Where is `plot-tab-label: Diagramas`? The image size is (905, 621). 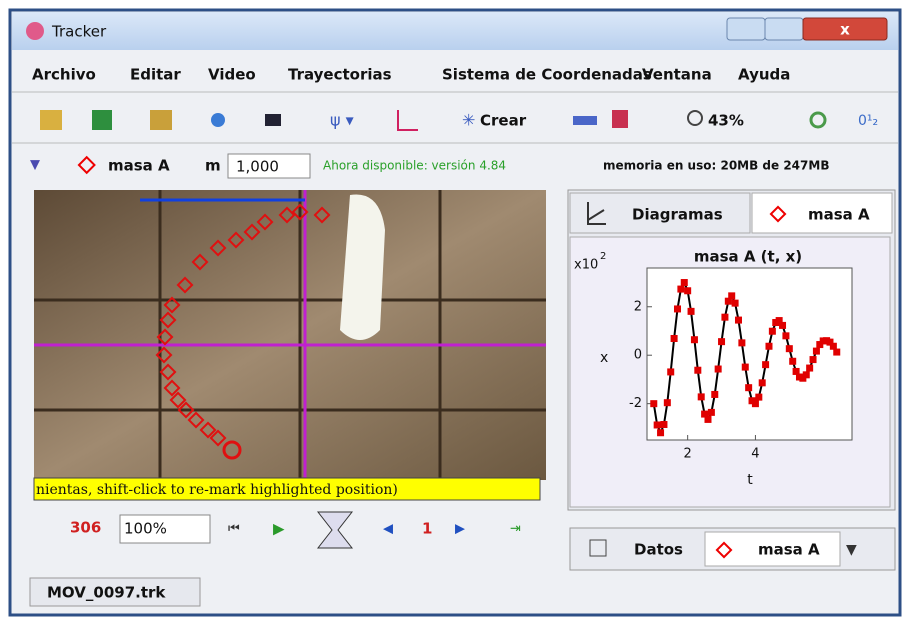 plot-tab-label: Diagramas is located at coordinates (677, 215).